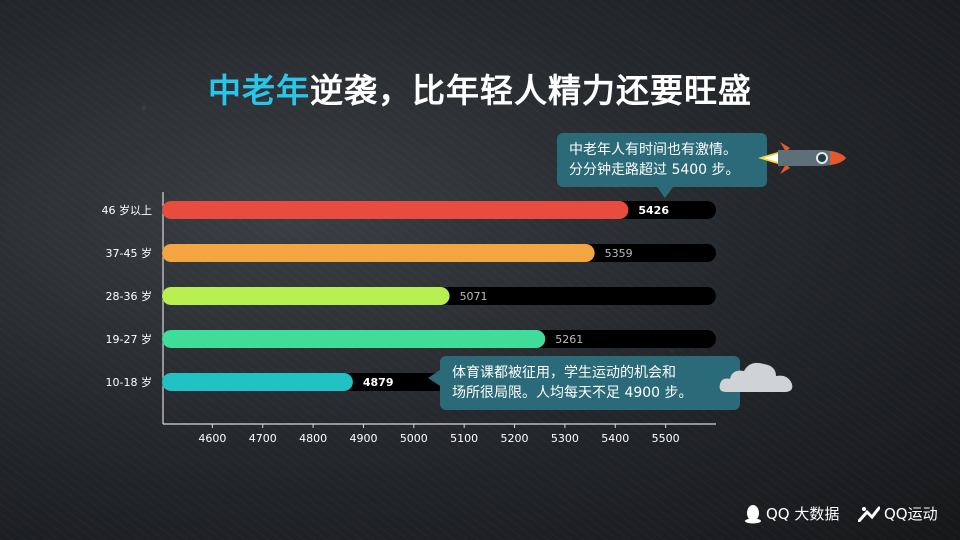 The image size is (960, 540). Describe the element at coordinates (313, 438) in the screenshot. I see `x-tick-label: 4800` at that location.